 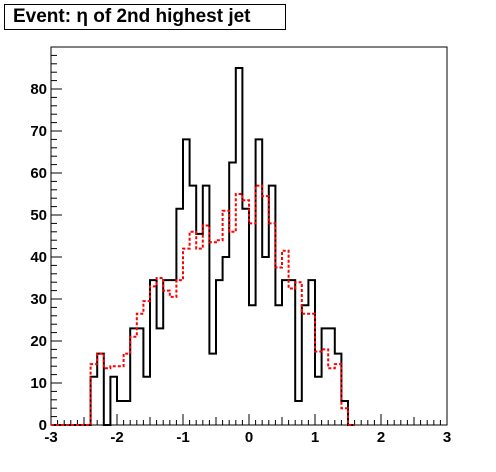 What do you see at coordinates (38, 341) in the screenshot?
I see `y-tick-label: 20` at bounding box center [38, 341].